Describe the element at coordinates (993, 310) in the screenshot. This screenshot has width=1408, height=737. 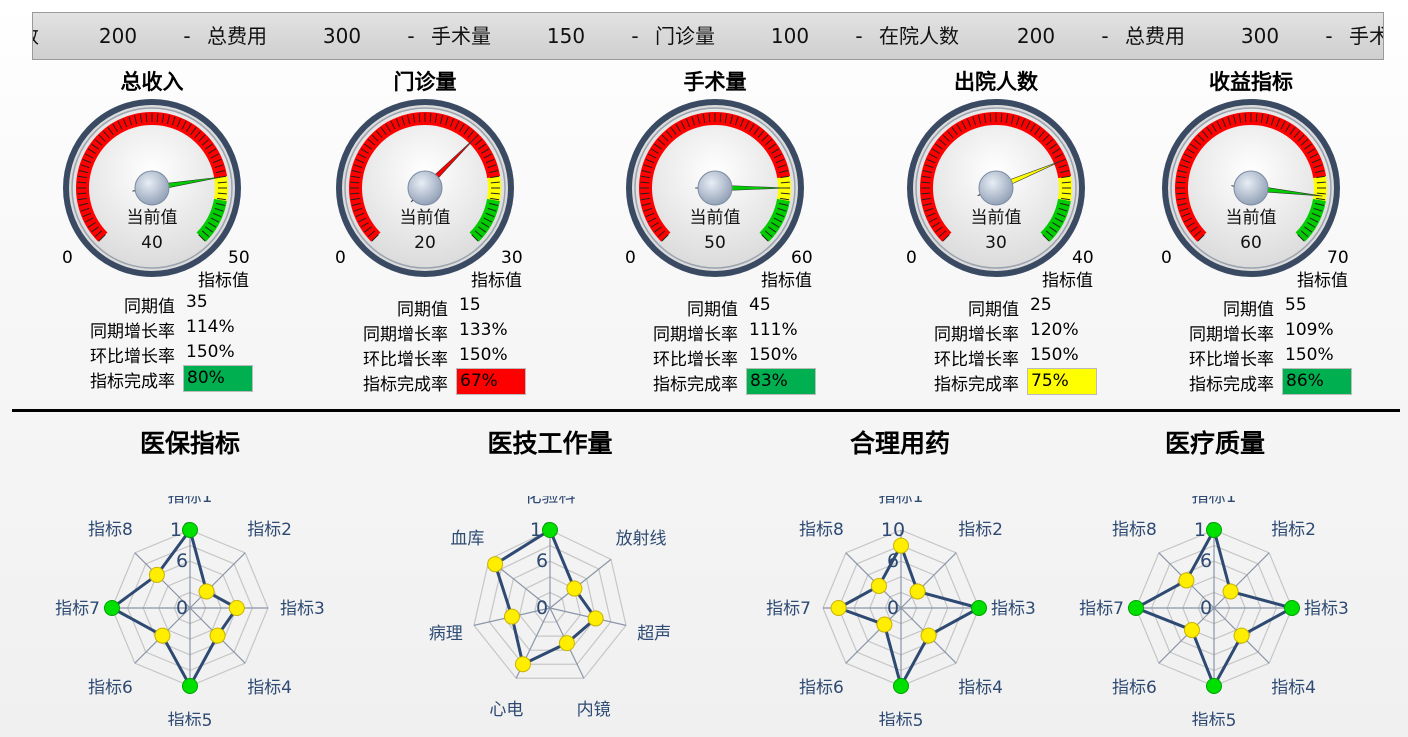
I see `stat-label: 同期值` at that location.